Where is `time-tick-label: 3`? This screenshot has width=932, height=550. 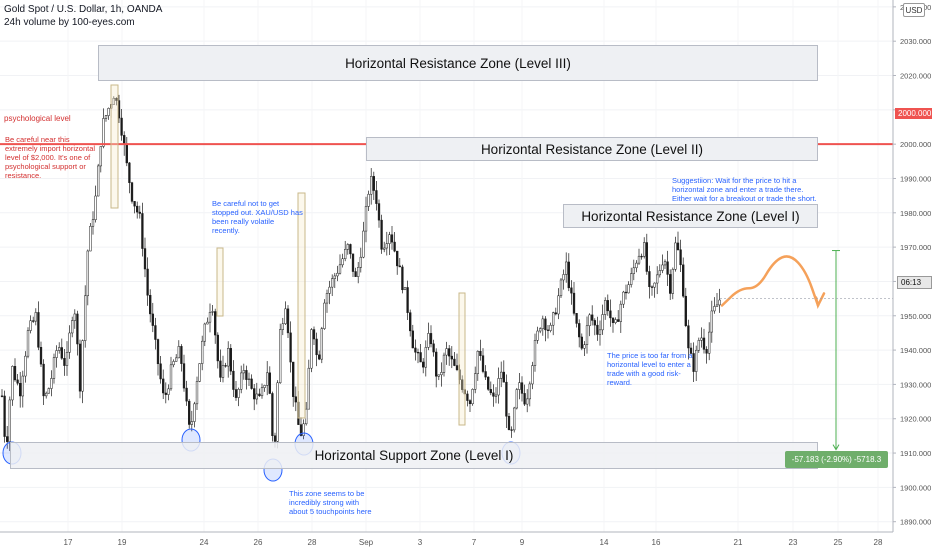
time-tick-label: 3 is located at coordinates (420, 542).